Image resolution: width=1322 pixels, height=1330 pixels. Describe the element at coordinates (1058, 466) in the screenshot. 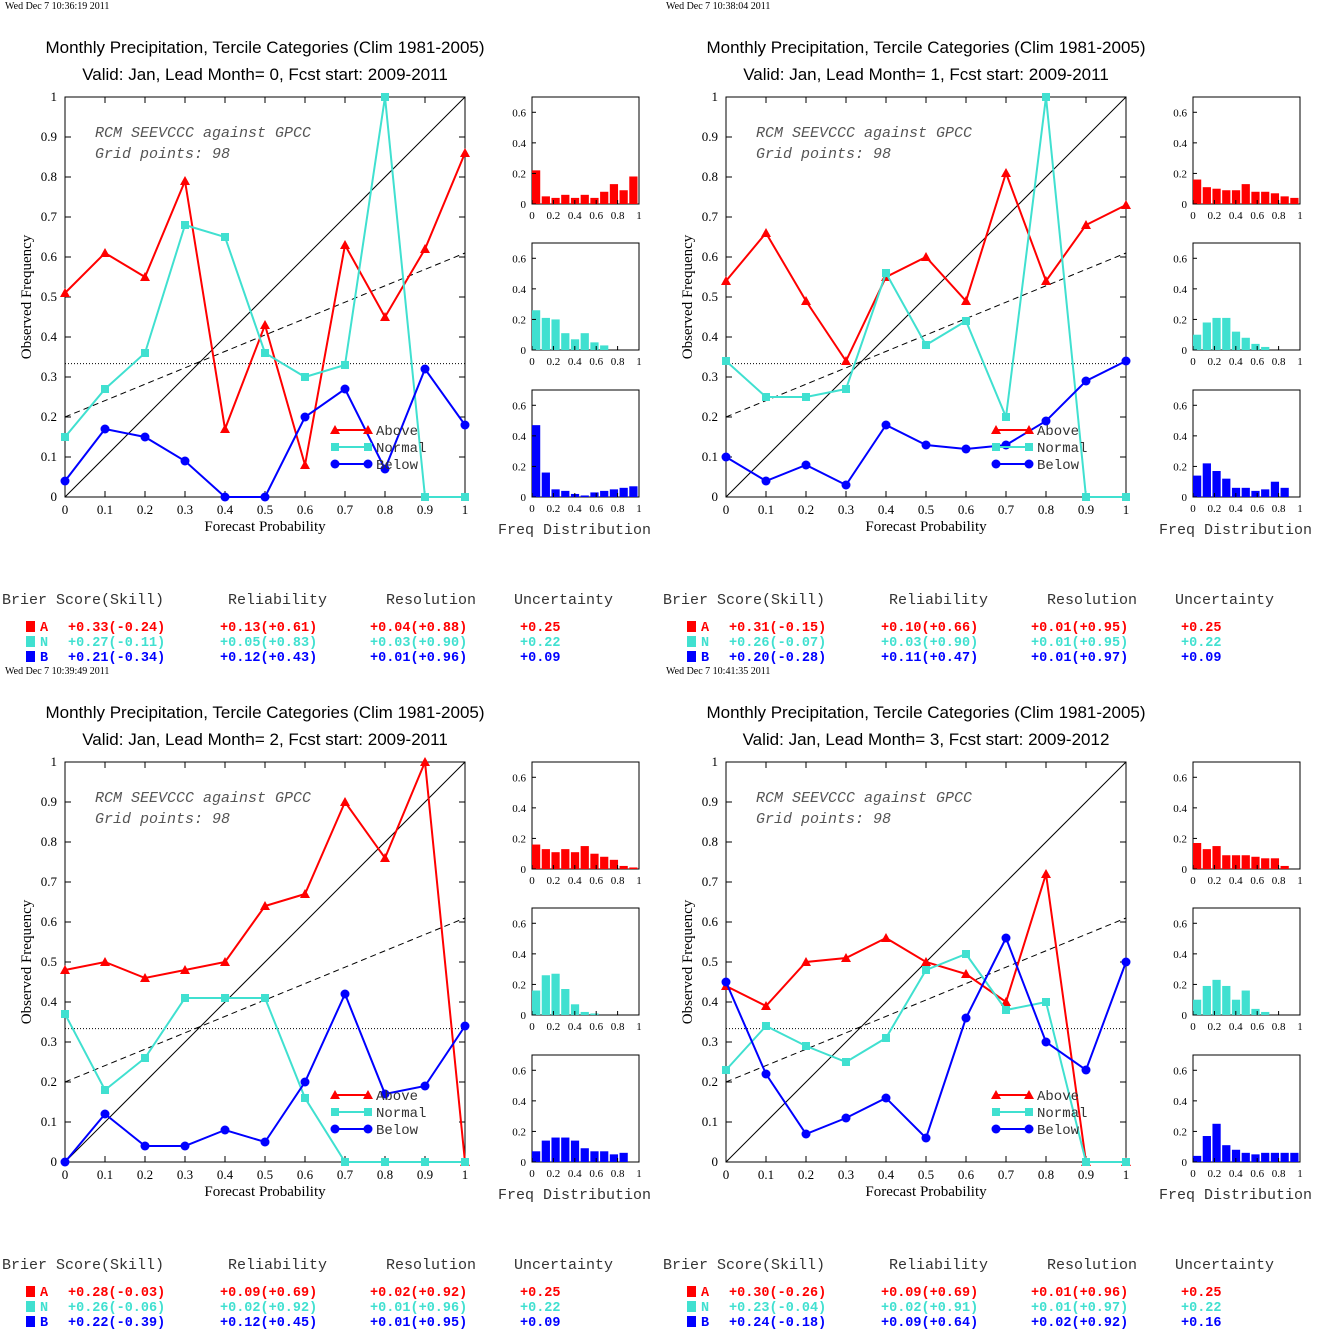

I see `legend-label: Below` at that location.